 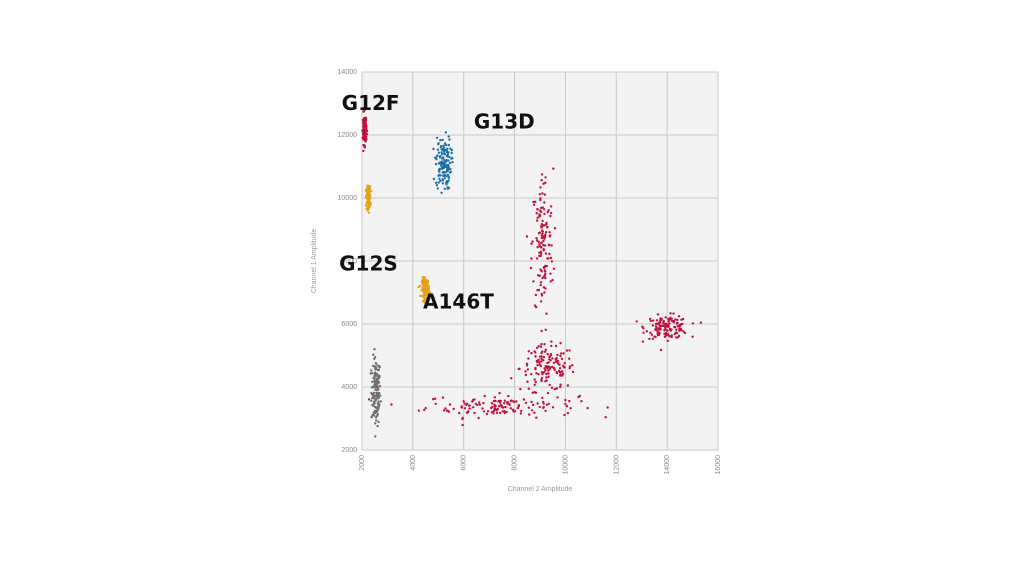 What do you see at coordinates (504, 122) in the screenshot?
I see `annotation-label: G13D` at bounding box center [504, 122].